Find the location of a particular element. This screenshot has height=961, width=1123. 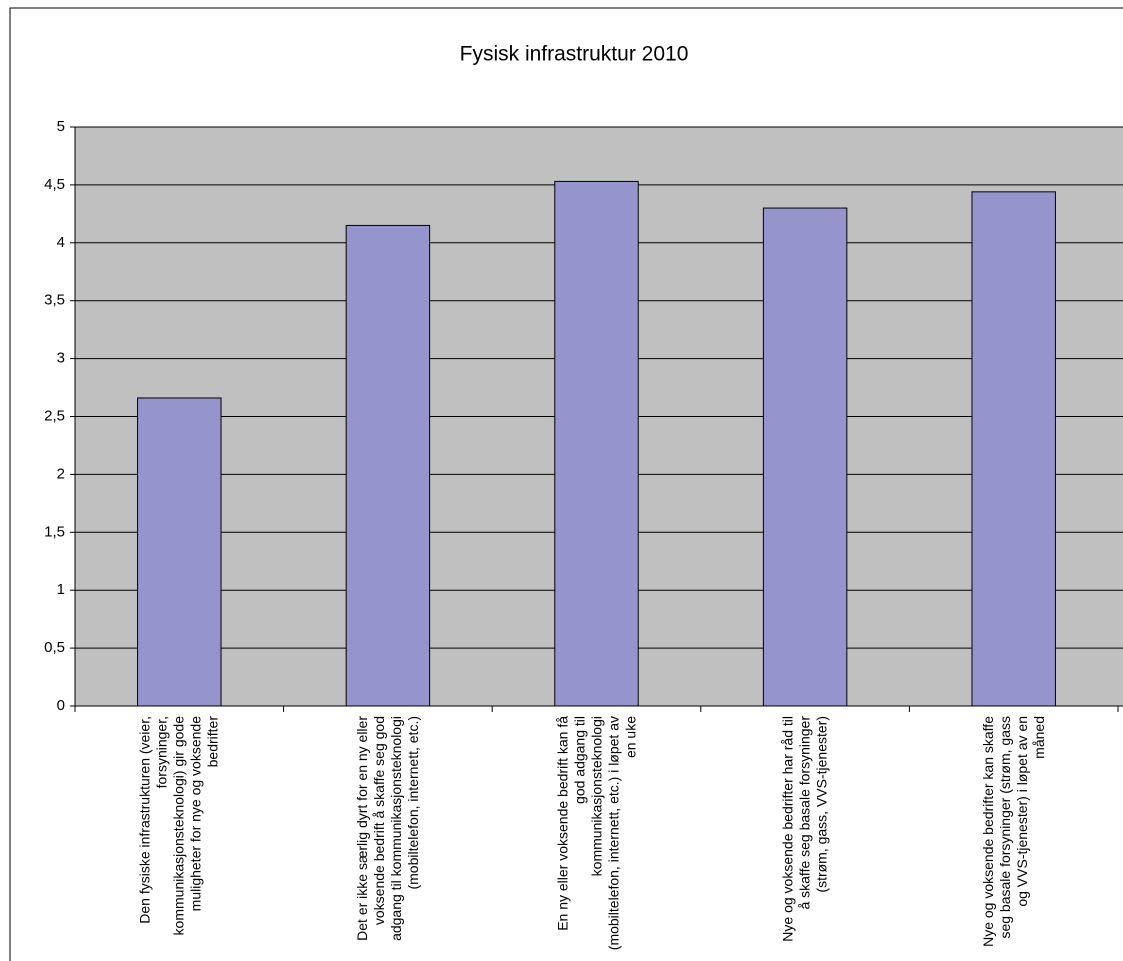

y-tick-label: 5 is located at coordinates (61, 126).